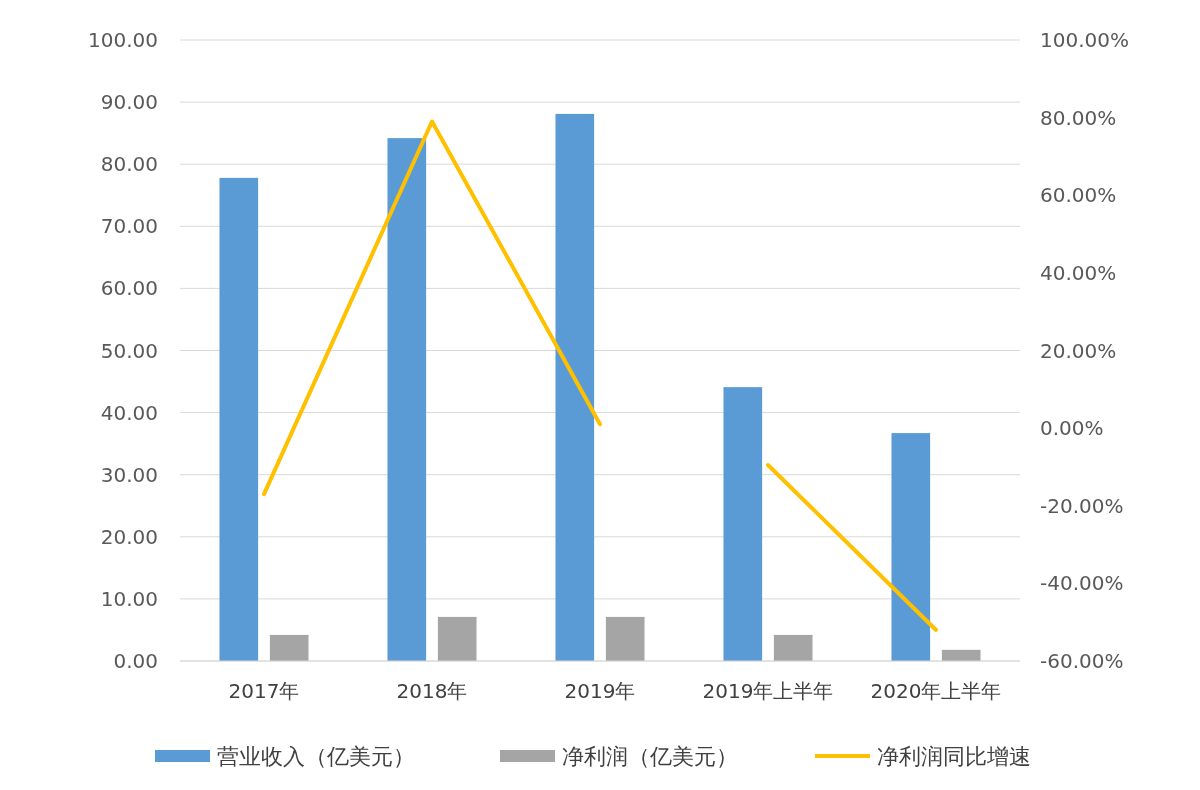 The image size is (1200, 790). I want to click on y-tick-label: 10.00, so click(129, 598).